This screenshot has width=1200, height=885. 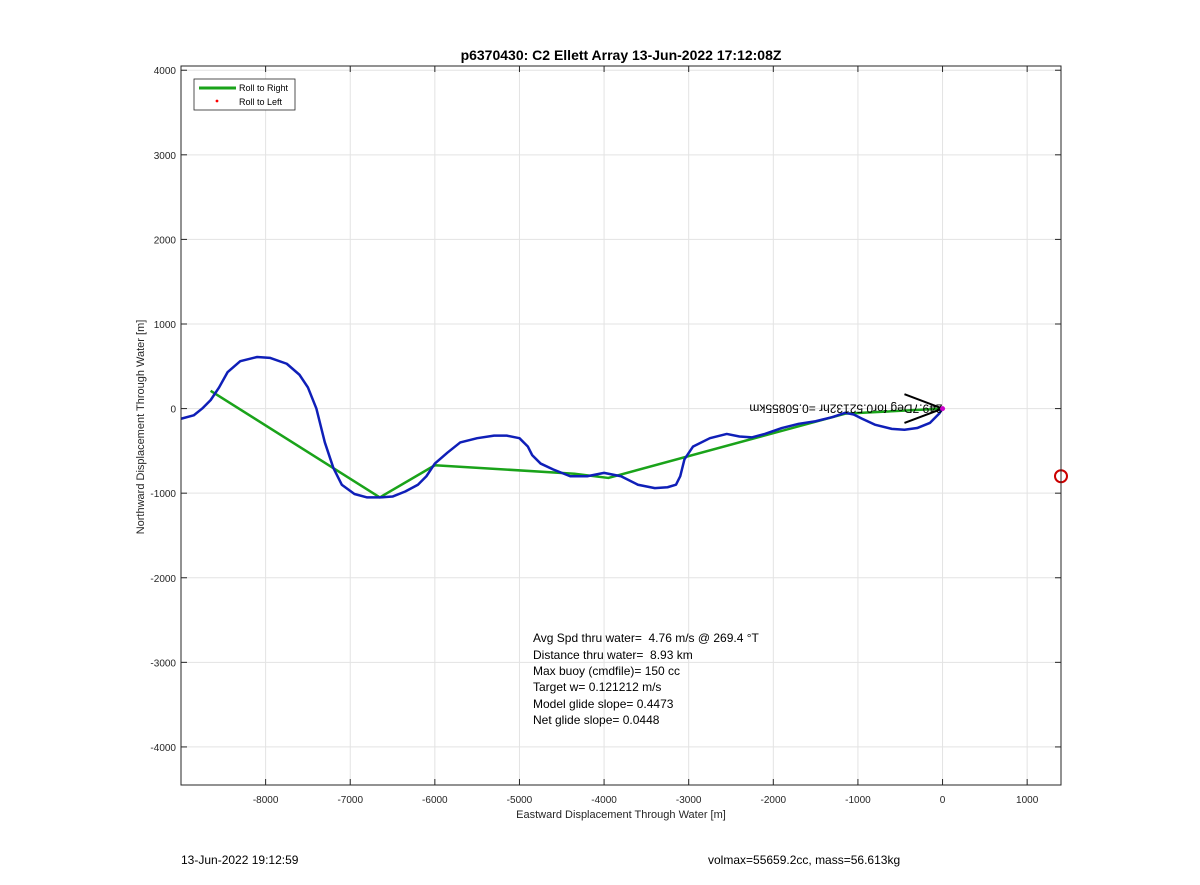 I want to click on y-tick-label: -4000, so click(x=163, y=748).